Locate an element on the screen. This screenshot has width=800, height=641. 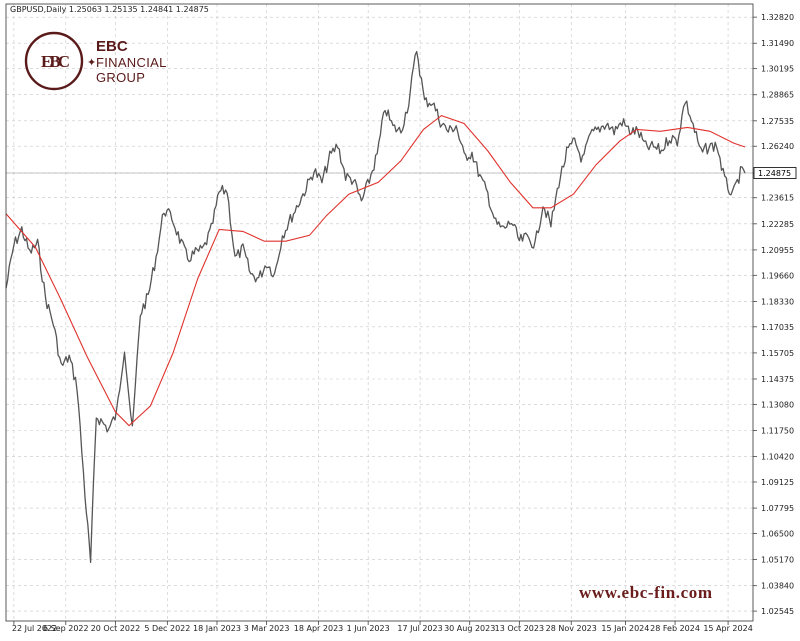
x-tick-label: 28 Nov 2023 is located at coordinates (571, 628).